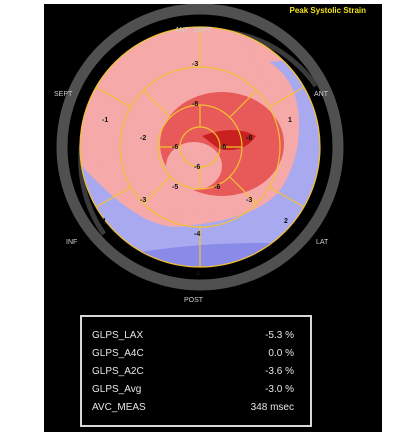  What do you see at coordinates (272, 407) in the screenshot?
I see `stats-value: 348 msec` at bounding box center [272, 407].